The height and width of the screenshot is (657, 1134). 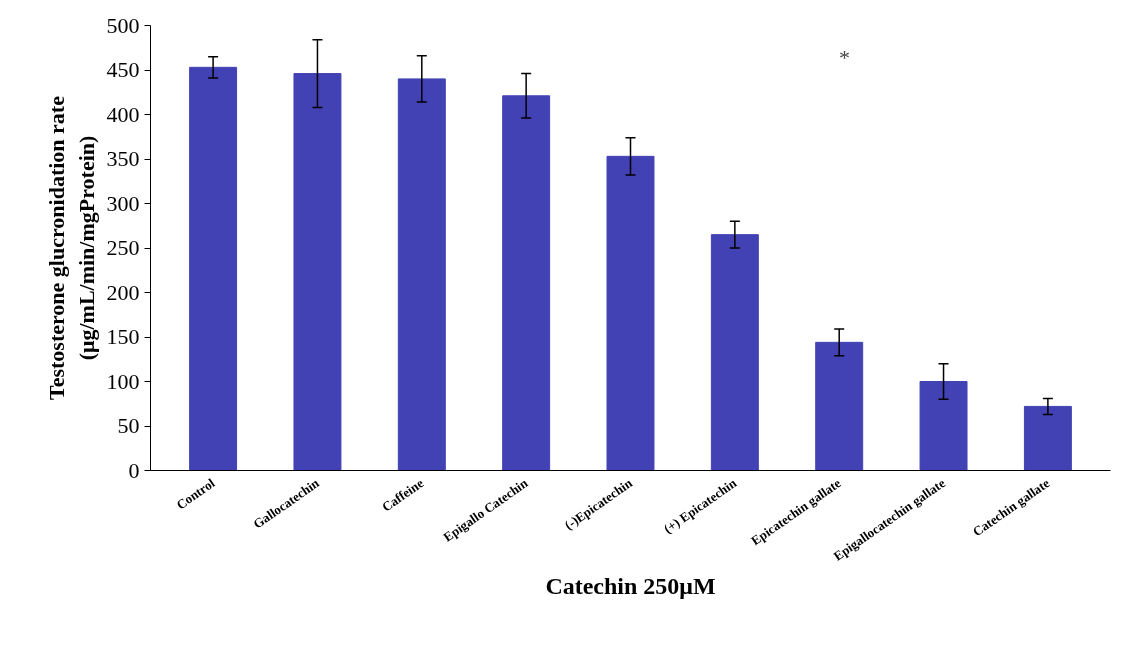 What do you see at coordinates (123, 69) in the screenshot?
I see `y-tick-label: 450` at bounding box center [123, 69].